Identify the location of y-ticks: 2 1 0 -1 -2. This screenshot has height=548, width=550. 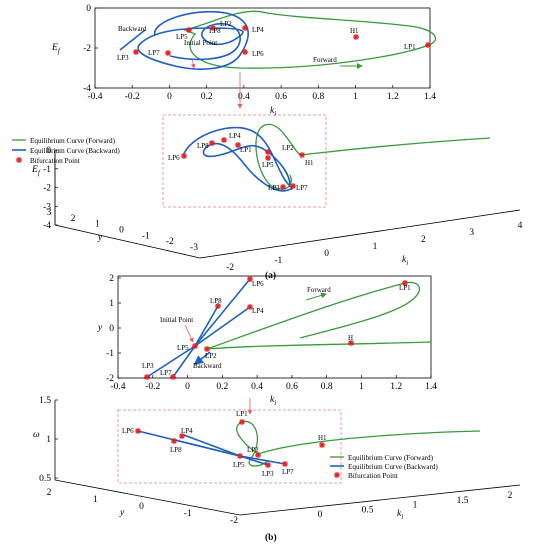
(113, 329).